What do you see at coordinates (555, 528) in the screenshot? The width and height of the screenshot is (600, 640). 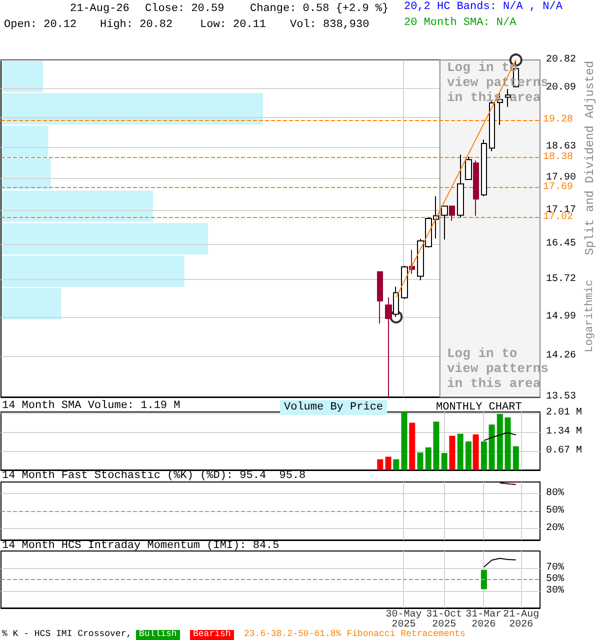 I see `y-tick-label: 20%` at bounding box center [555, 528].